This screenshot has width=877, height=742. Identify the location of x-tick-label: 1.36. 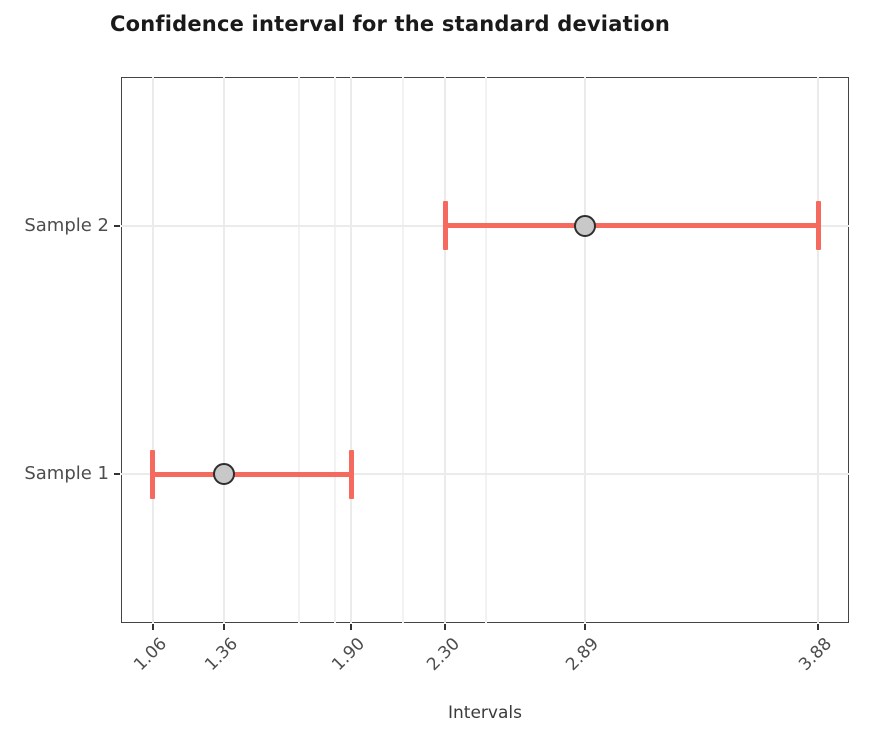
(221, 654).